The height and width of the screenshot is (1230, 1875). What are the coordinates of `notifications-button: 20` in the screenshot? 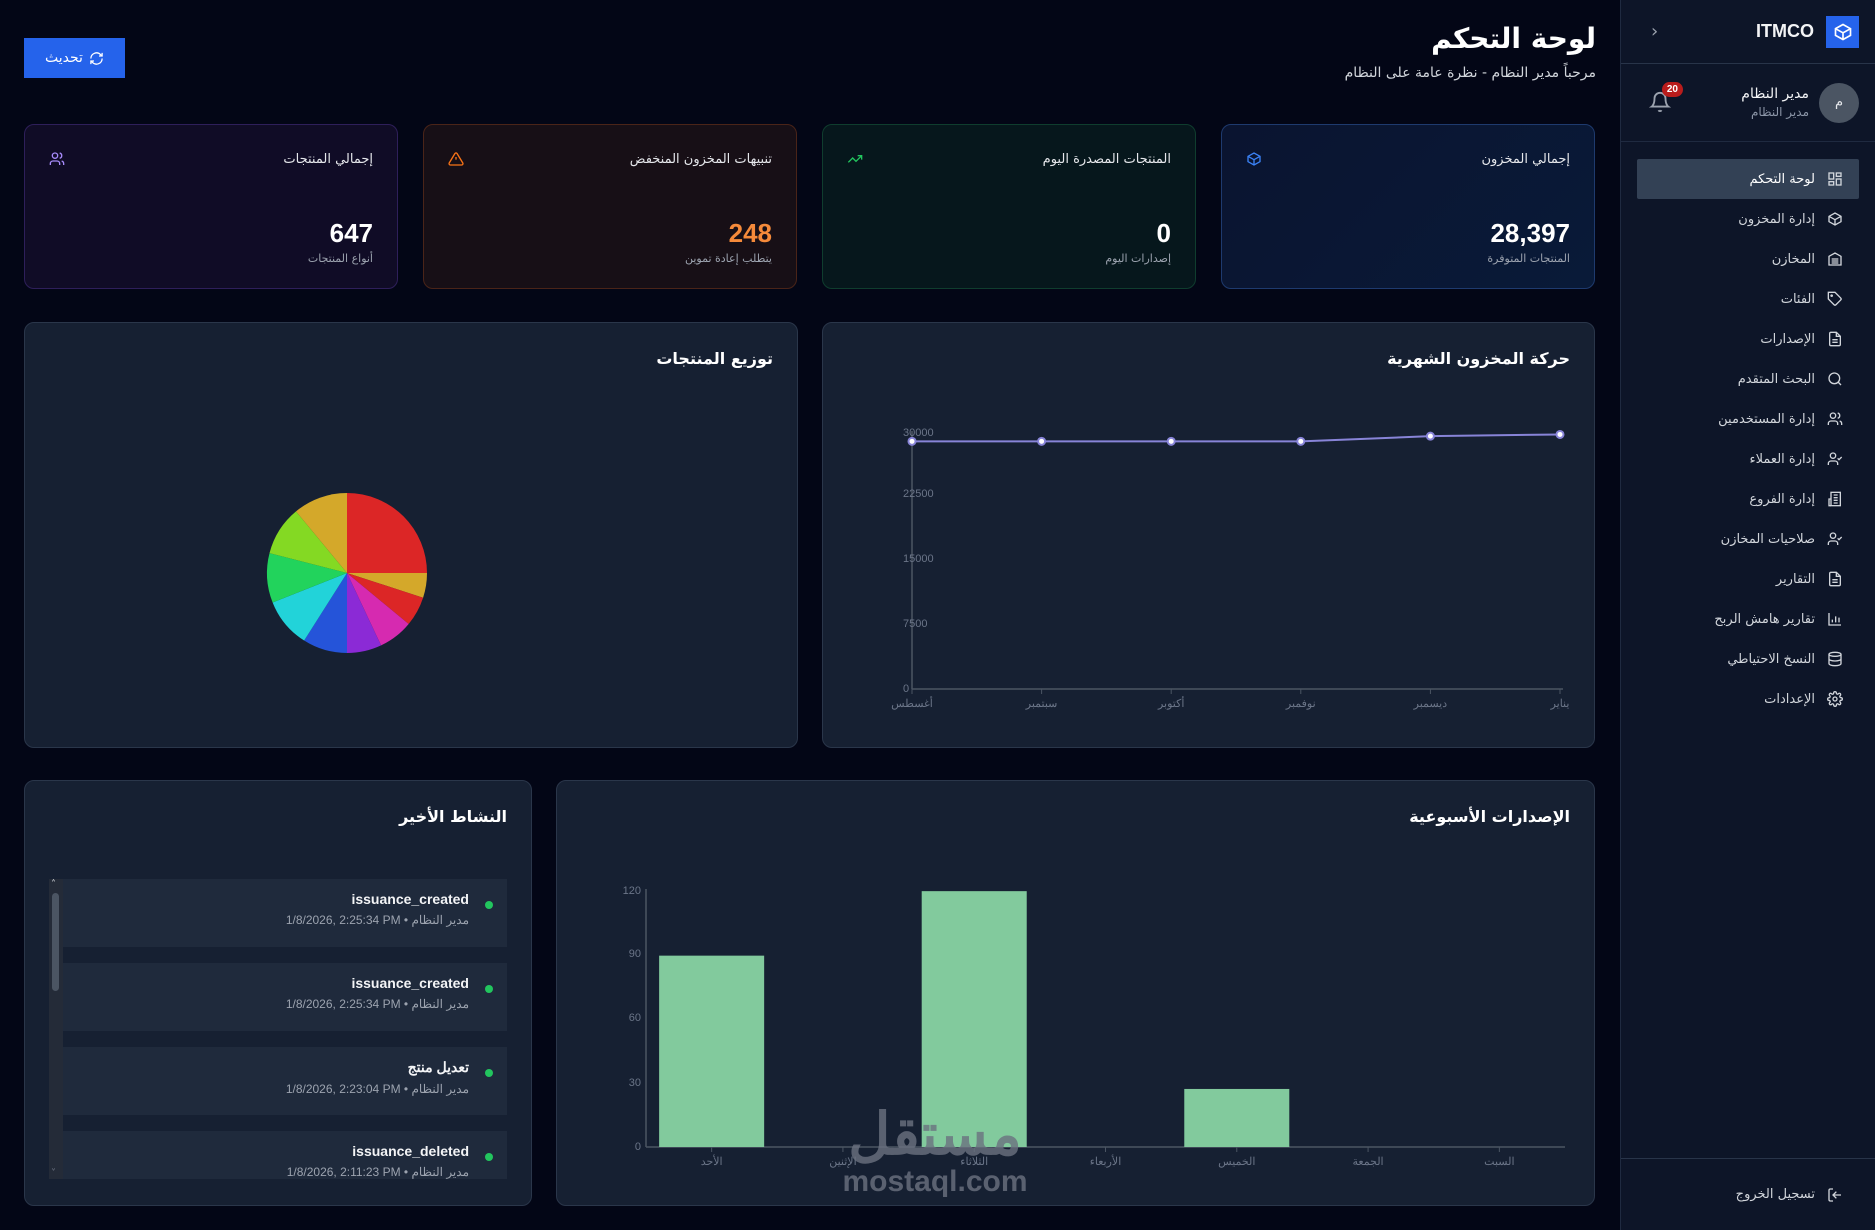 It's located at (1665, 98).